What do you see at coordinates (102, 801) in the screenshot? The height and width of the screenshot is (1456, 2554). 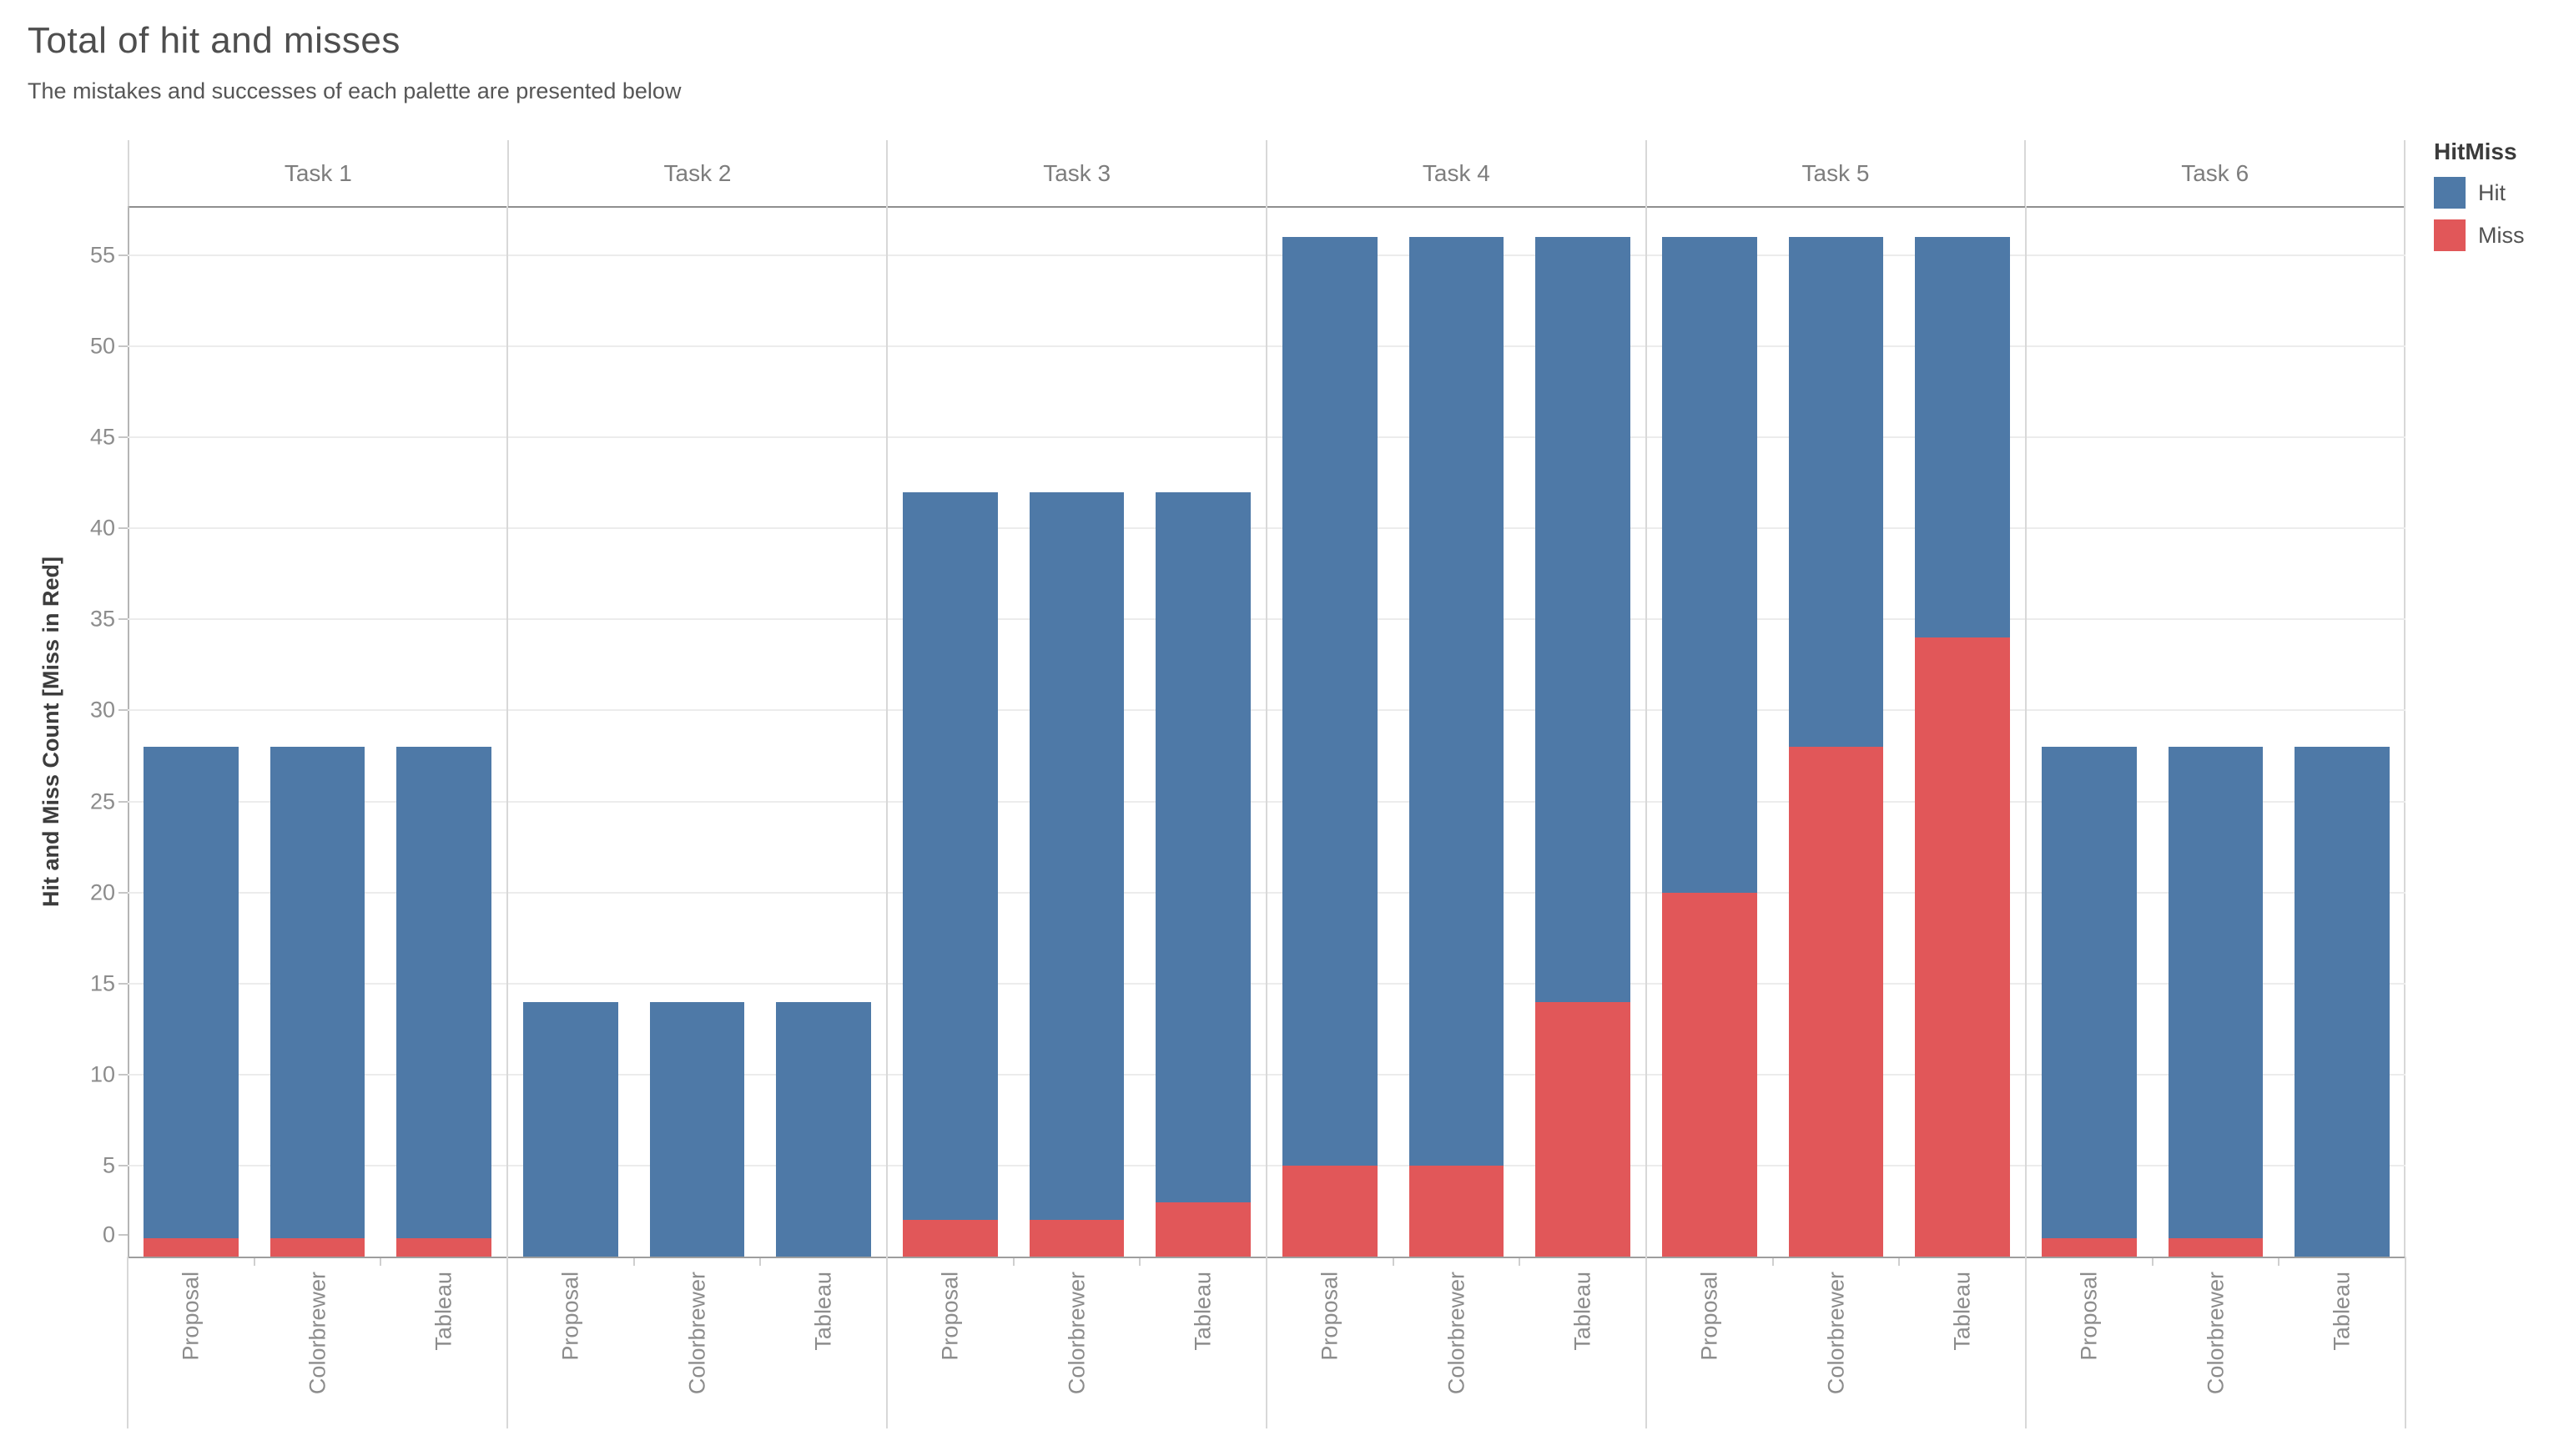 I see `y-tick-label-25: 25` at bounding box center [102, 801].